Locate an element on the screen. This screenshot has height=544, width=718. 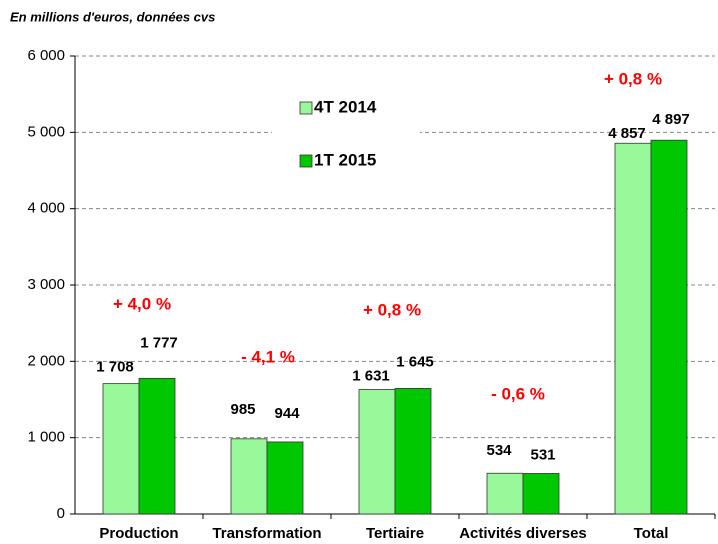
y-tick-label: 4 000 is located at coordinates (46, 208).